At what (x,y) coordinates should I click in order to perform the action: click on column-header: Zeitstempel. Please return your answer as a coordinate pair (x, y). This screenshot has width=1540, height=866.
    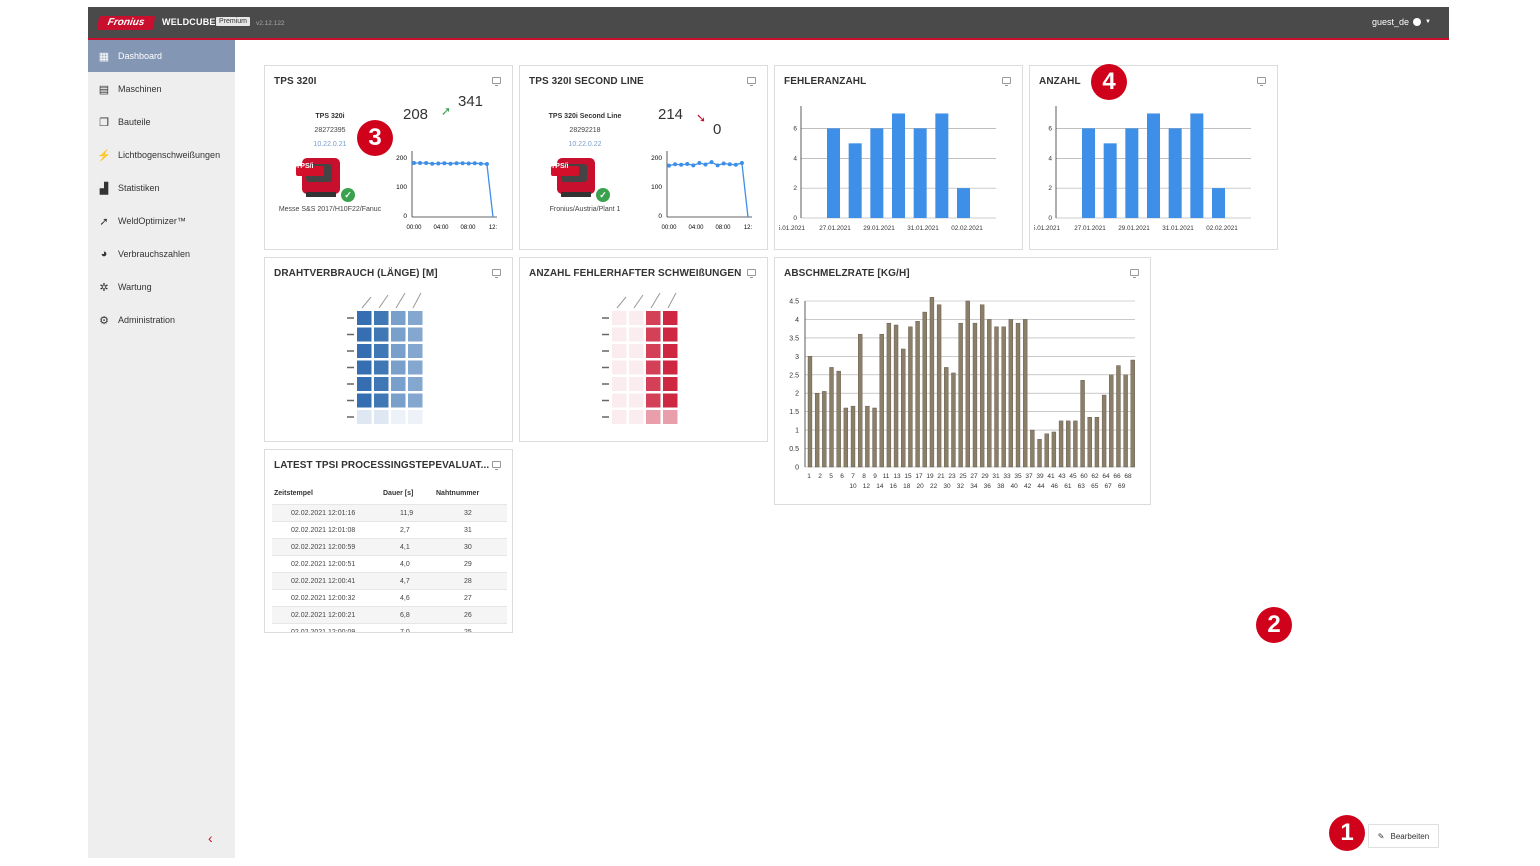
    Looking at the image, I should click on (293, 493).